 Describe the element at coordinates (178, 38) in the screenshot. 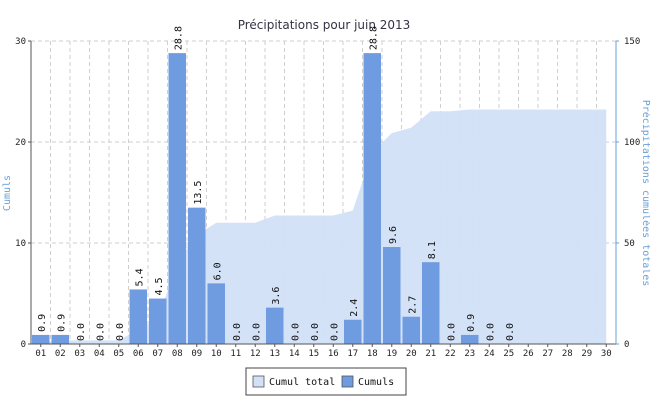

I see `data-label-08: 28.8` at that location.